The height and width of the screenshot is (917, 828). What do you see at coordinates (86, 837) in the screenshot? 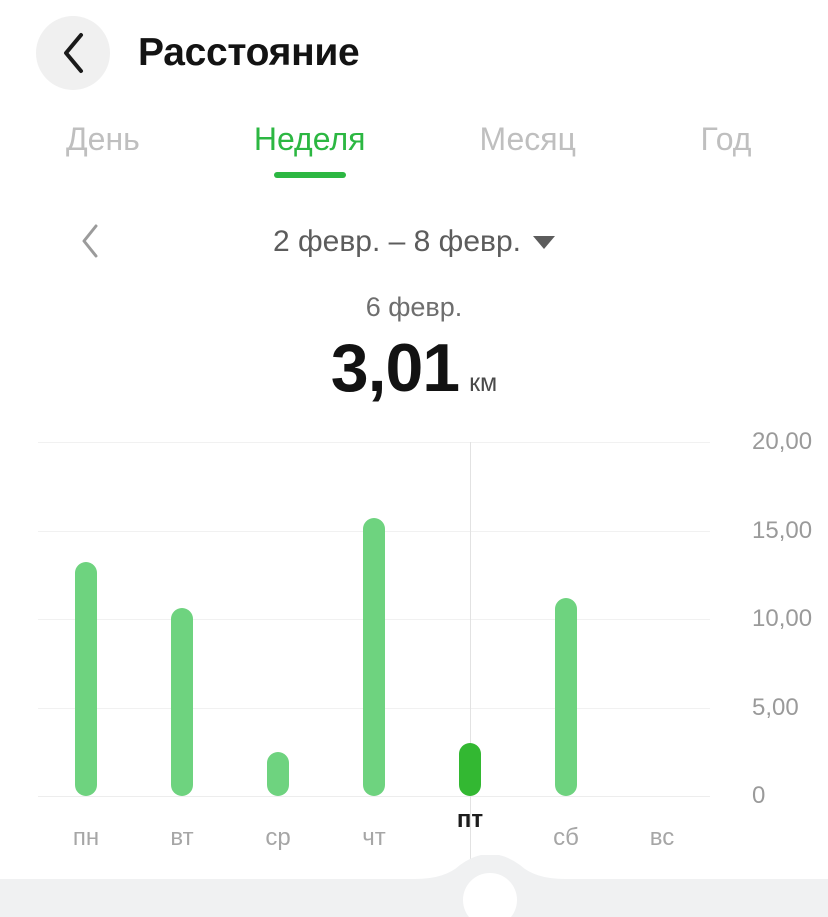
I see `chart-x-label: пн` at bounding box center [86, 837].